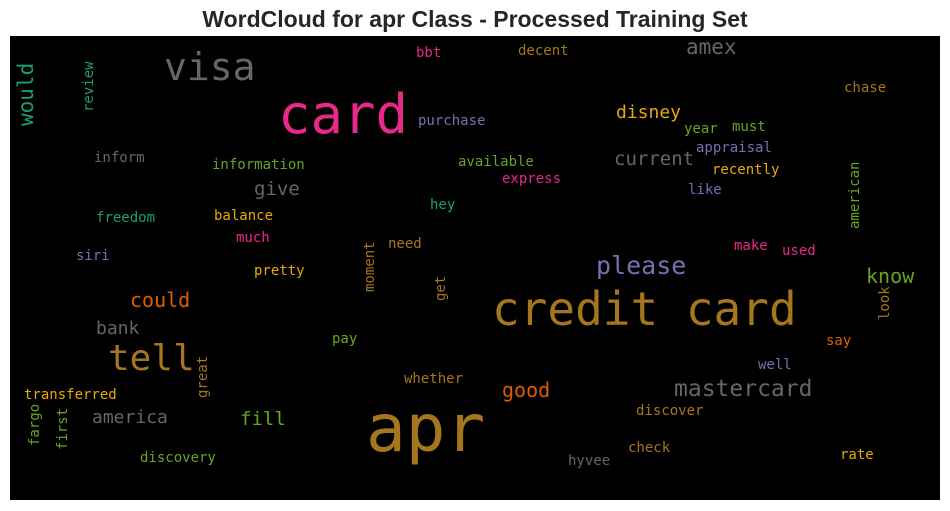 This screenshot has height=511, width=950. Describe the element at coordinates (496, 162) in the screenshot. I see `word-available: available` at that location.